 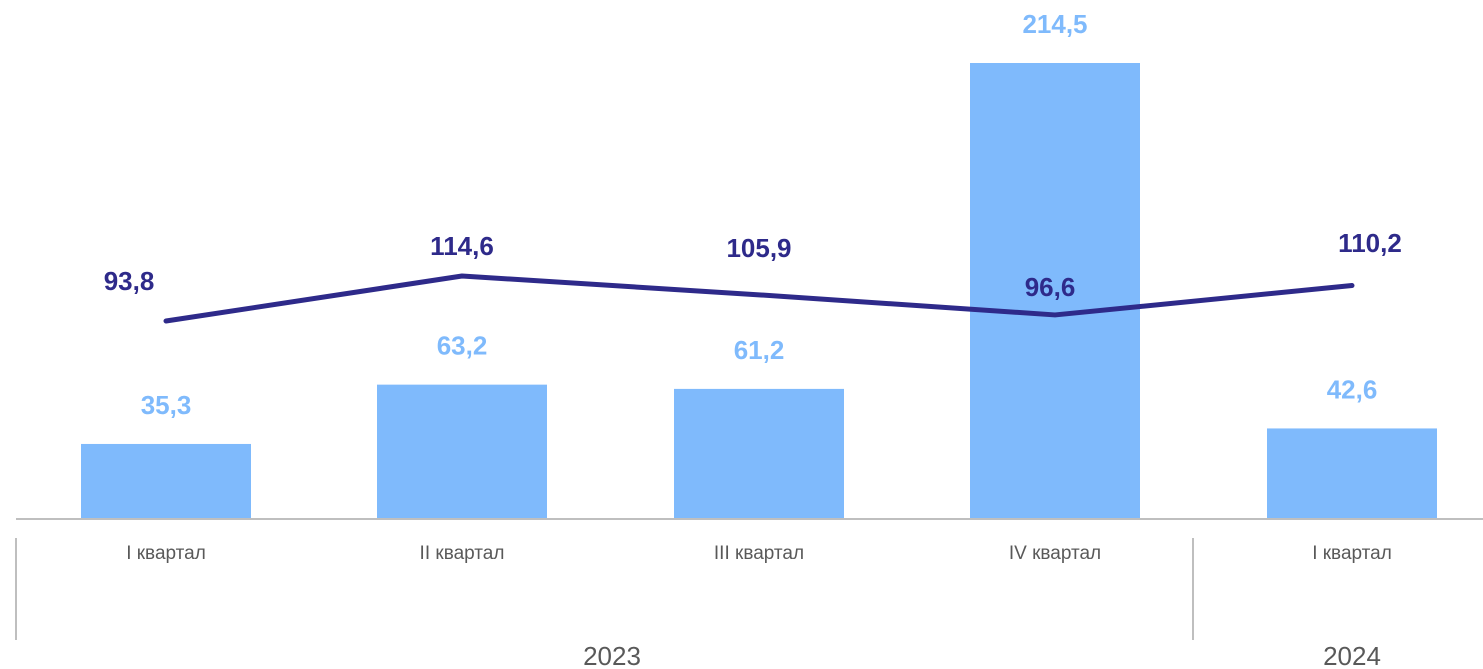 I want to click on line-series, so click(x=759, y=298).